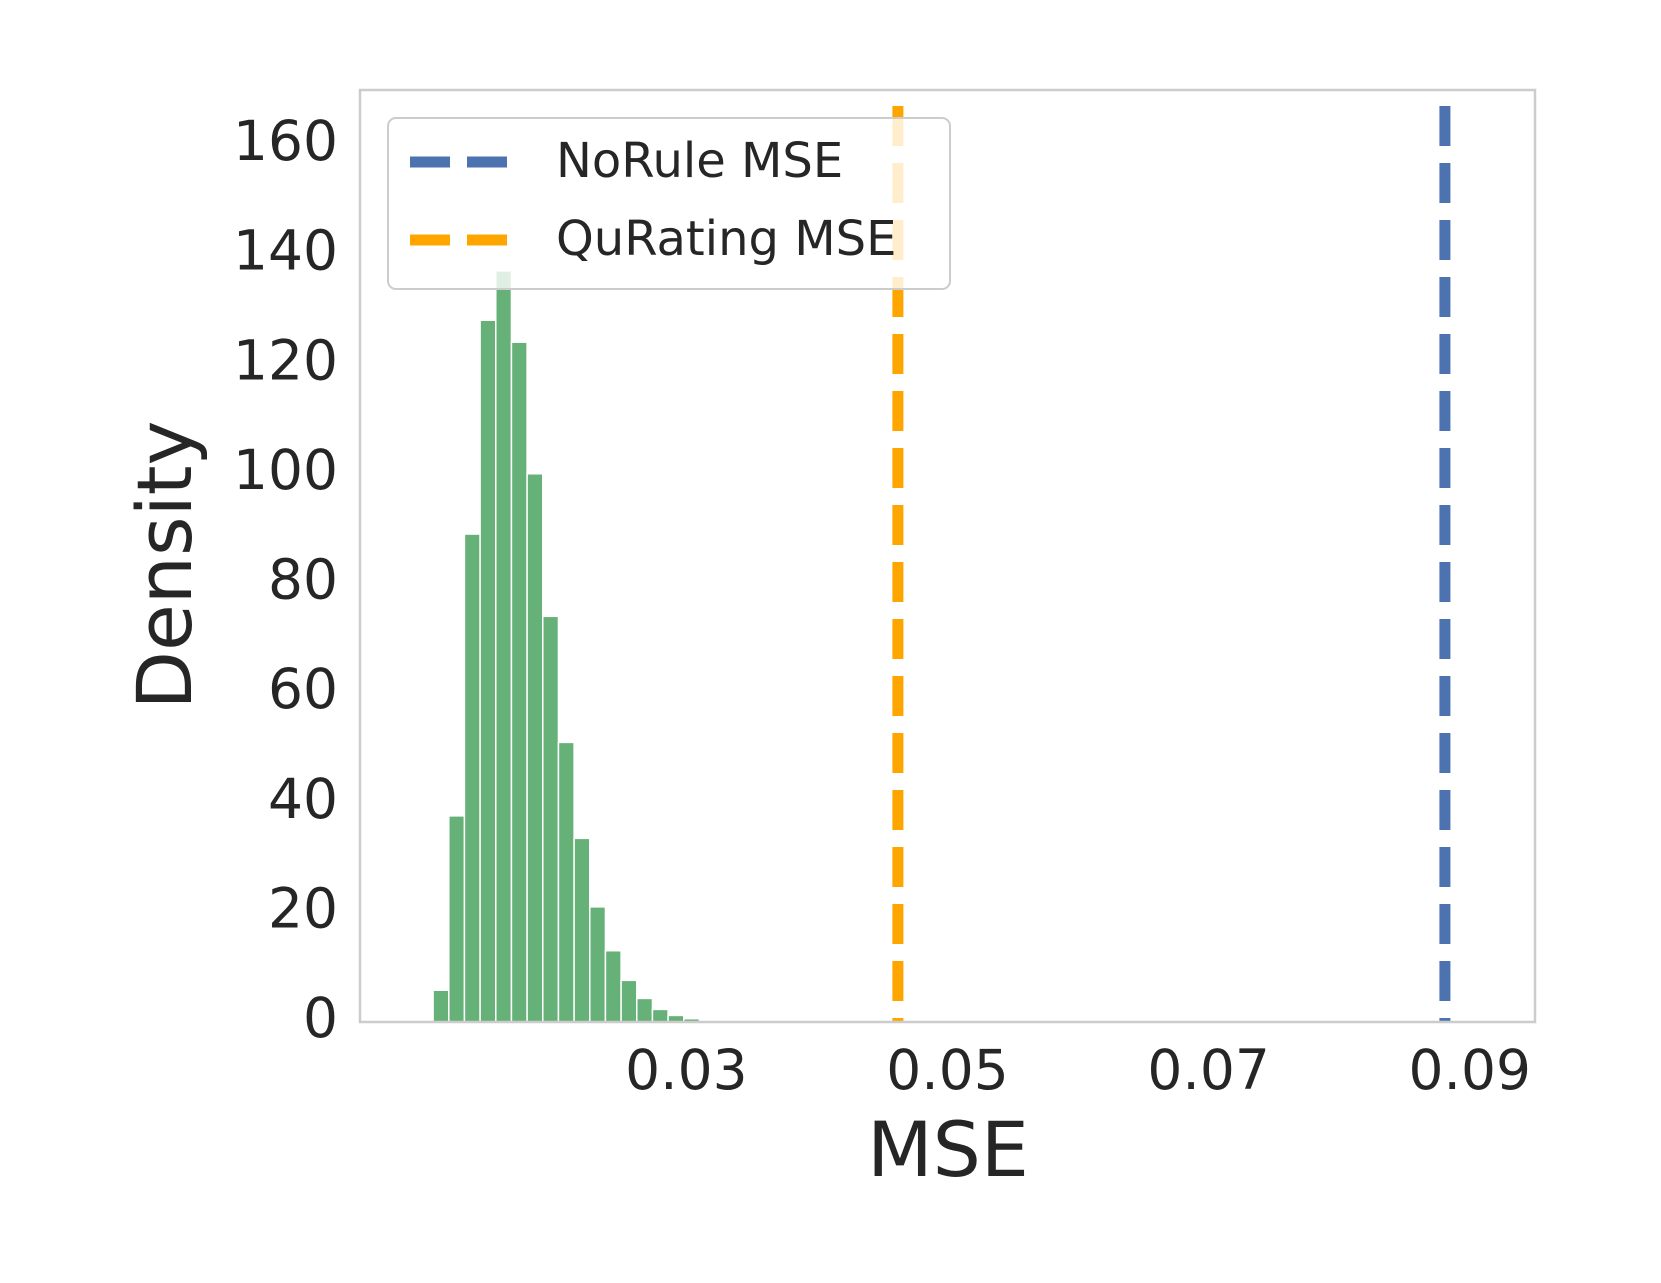  What do you see at coordinates (285, 360) in the screenshot?
I see `y-tick-label: 120` at bounding box center [285, 360].